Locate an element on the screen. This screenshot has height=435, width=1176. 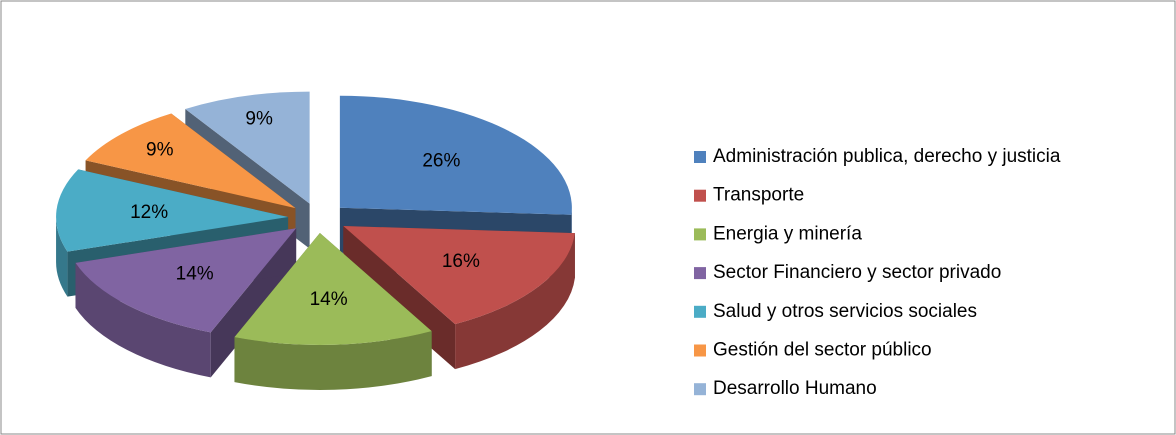
legend-label: Salud y otros servicios sociales is located at coordinates (845, 311).